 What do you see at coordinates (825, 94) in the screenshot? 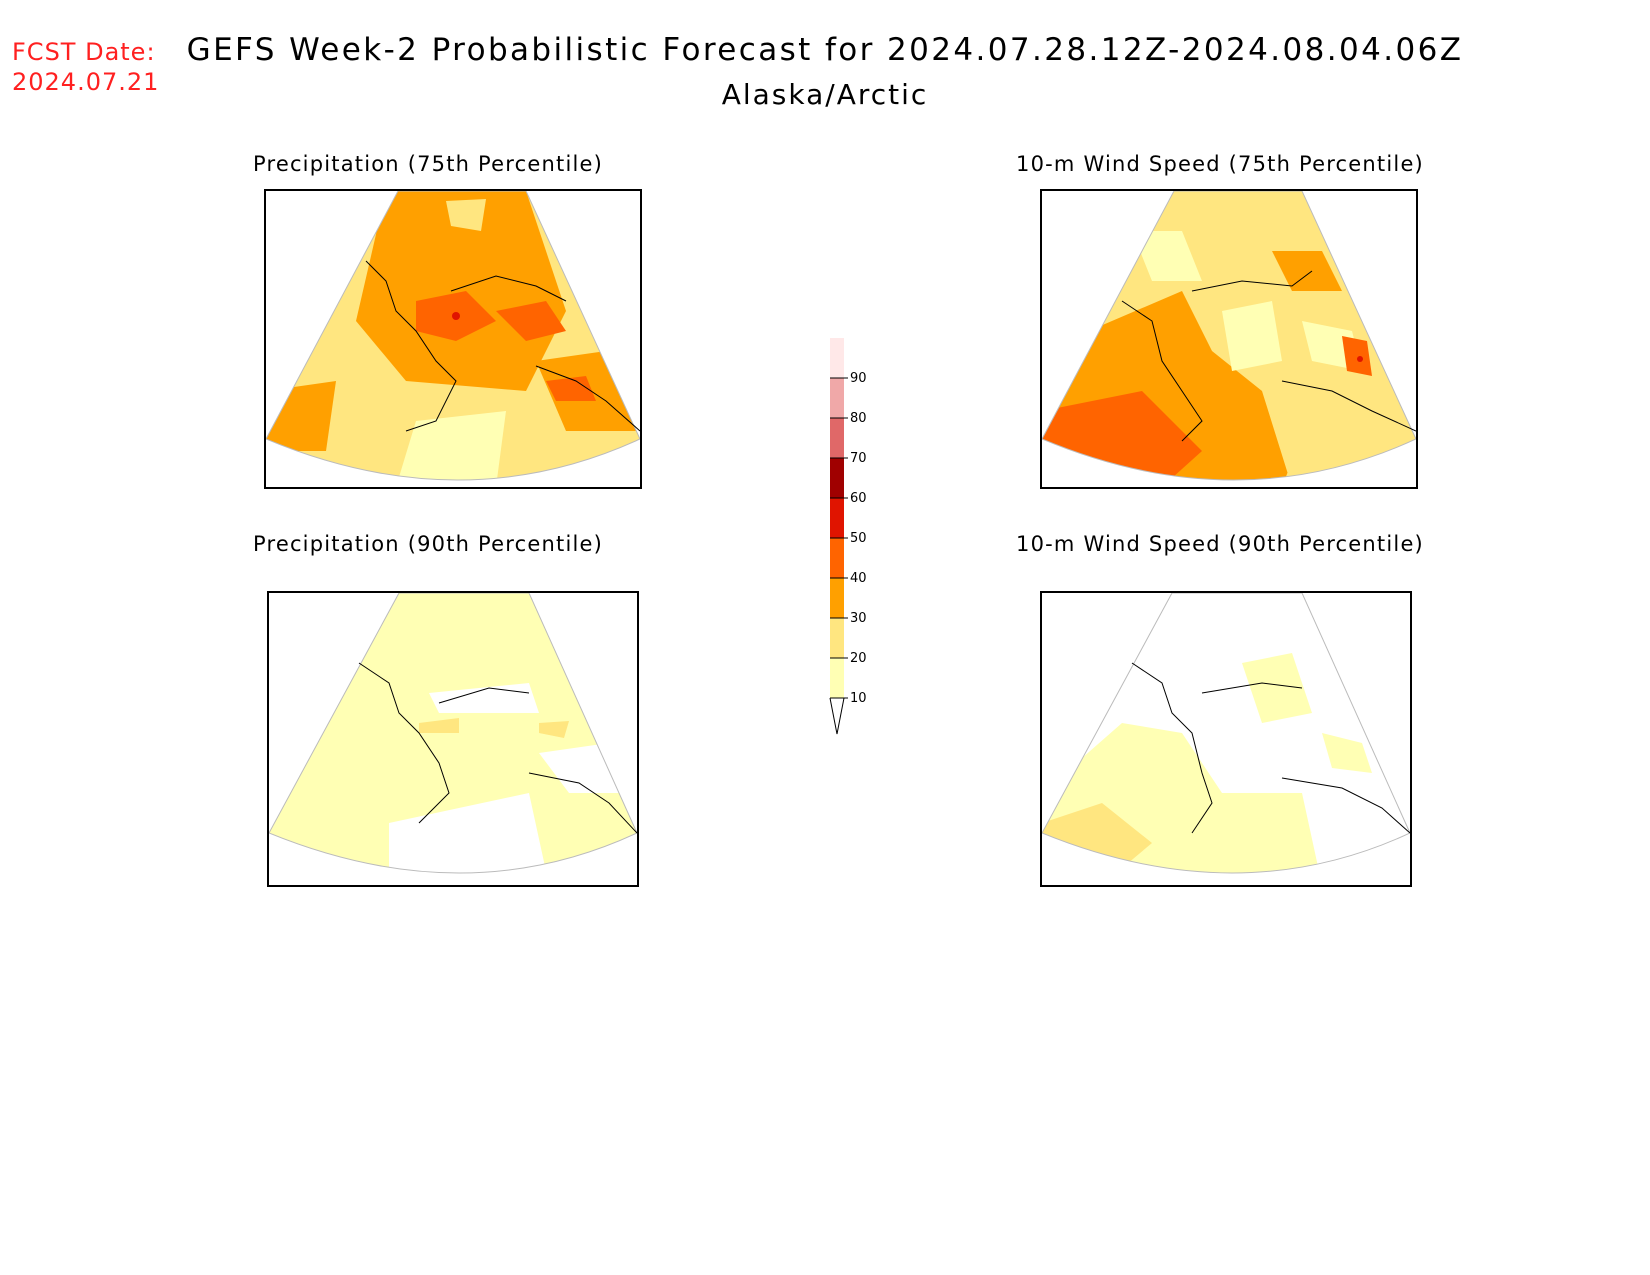
I see `region-title: Alaska/Arctic` at bounding box center [825, 94].